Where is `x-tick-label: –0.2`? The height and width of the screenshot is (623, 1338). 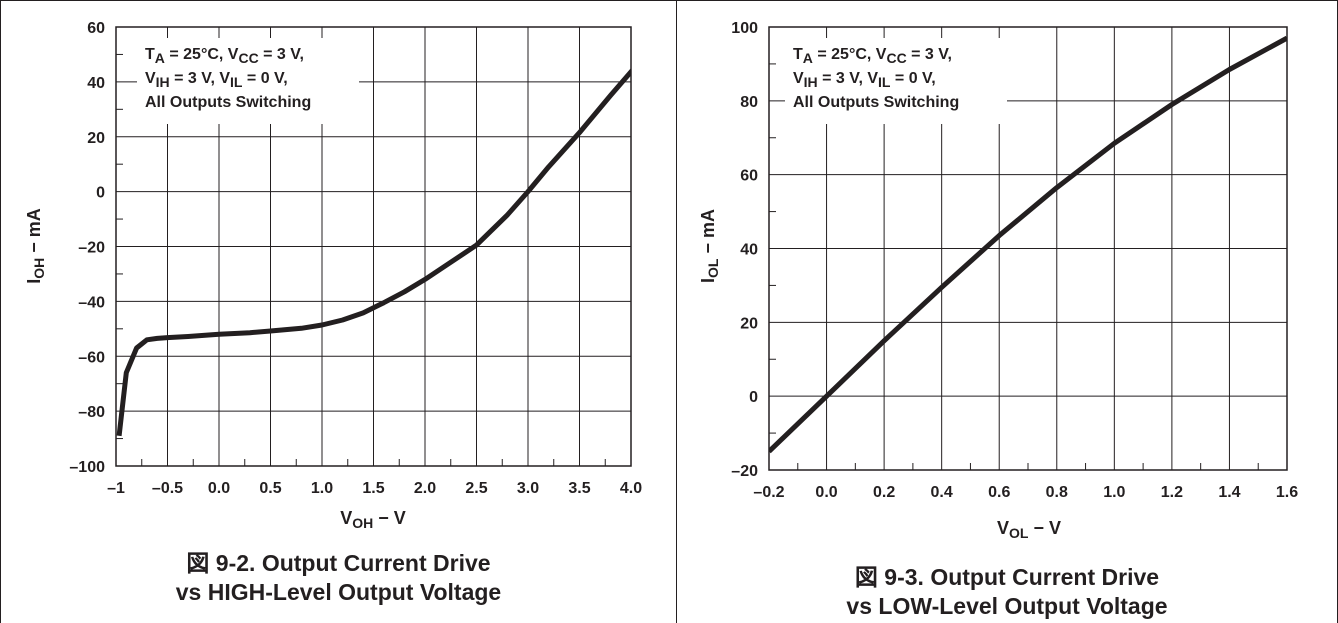
x-tick-label: –0.2 is located at coordinates (768, 492).